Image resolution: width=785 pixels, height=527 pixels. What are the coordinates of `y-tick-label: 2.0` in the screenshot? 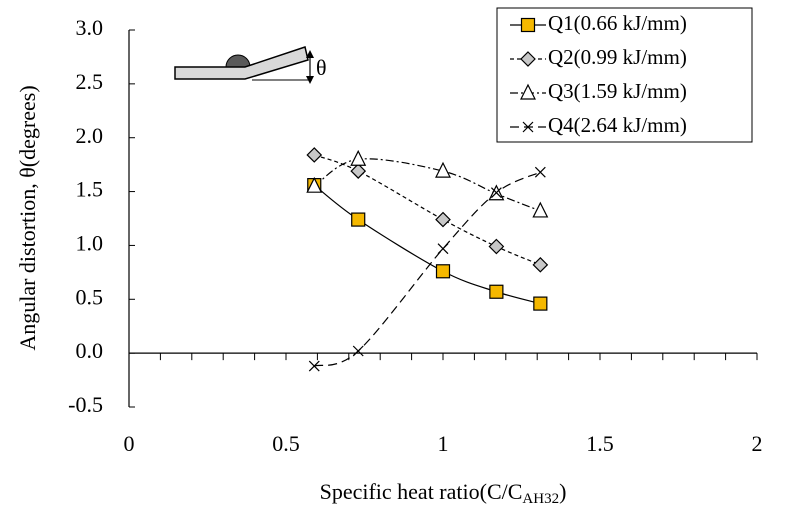 It's located at (90, 135).